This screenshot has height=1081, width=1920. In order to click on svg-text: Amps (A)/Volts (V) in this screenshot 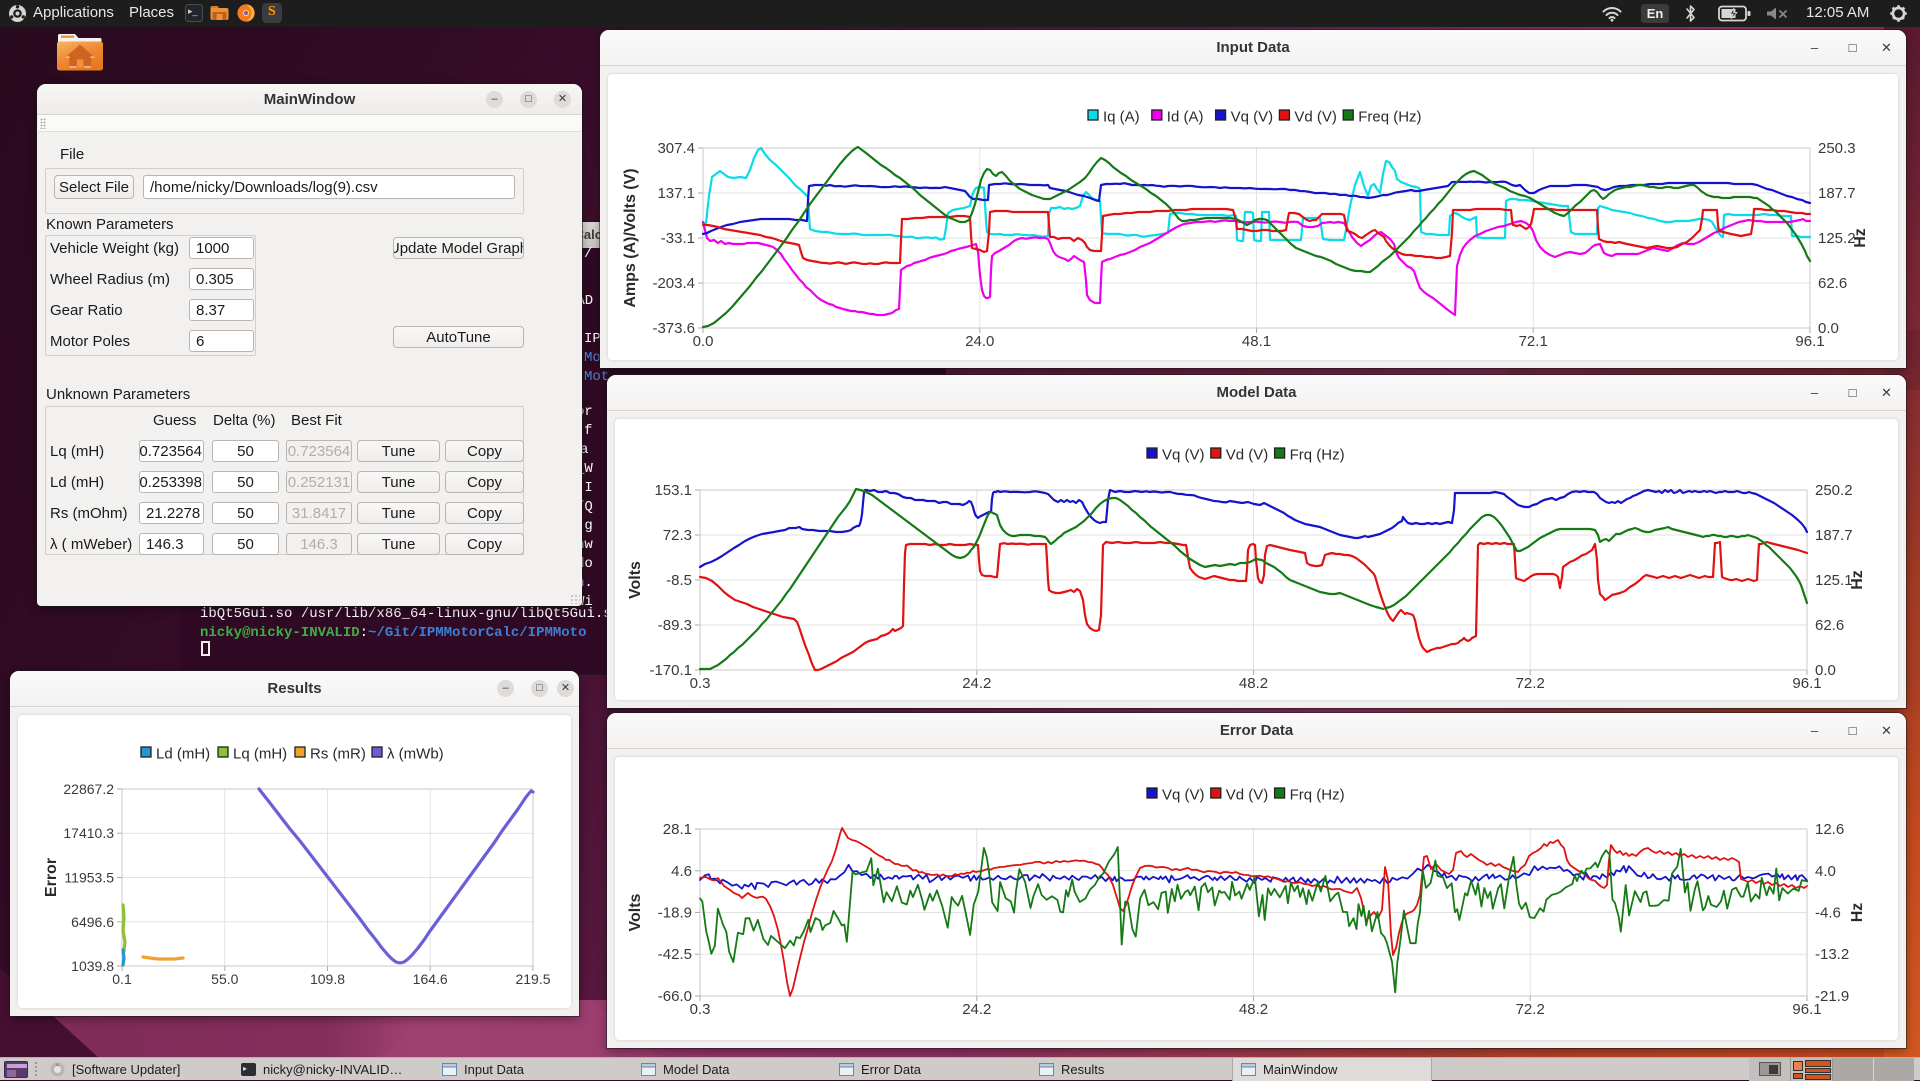, I will do `click(630, 237)`.